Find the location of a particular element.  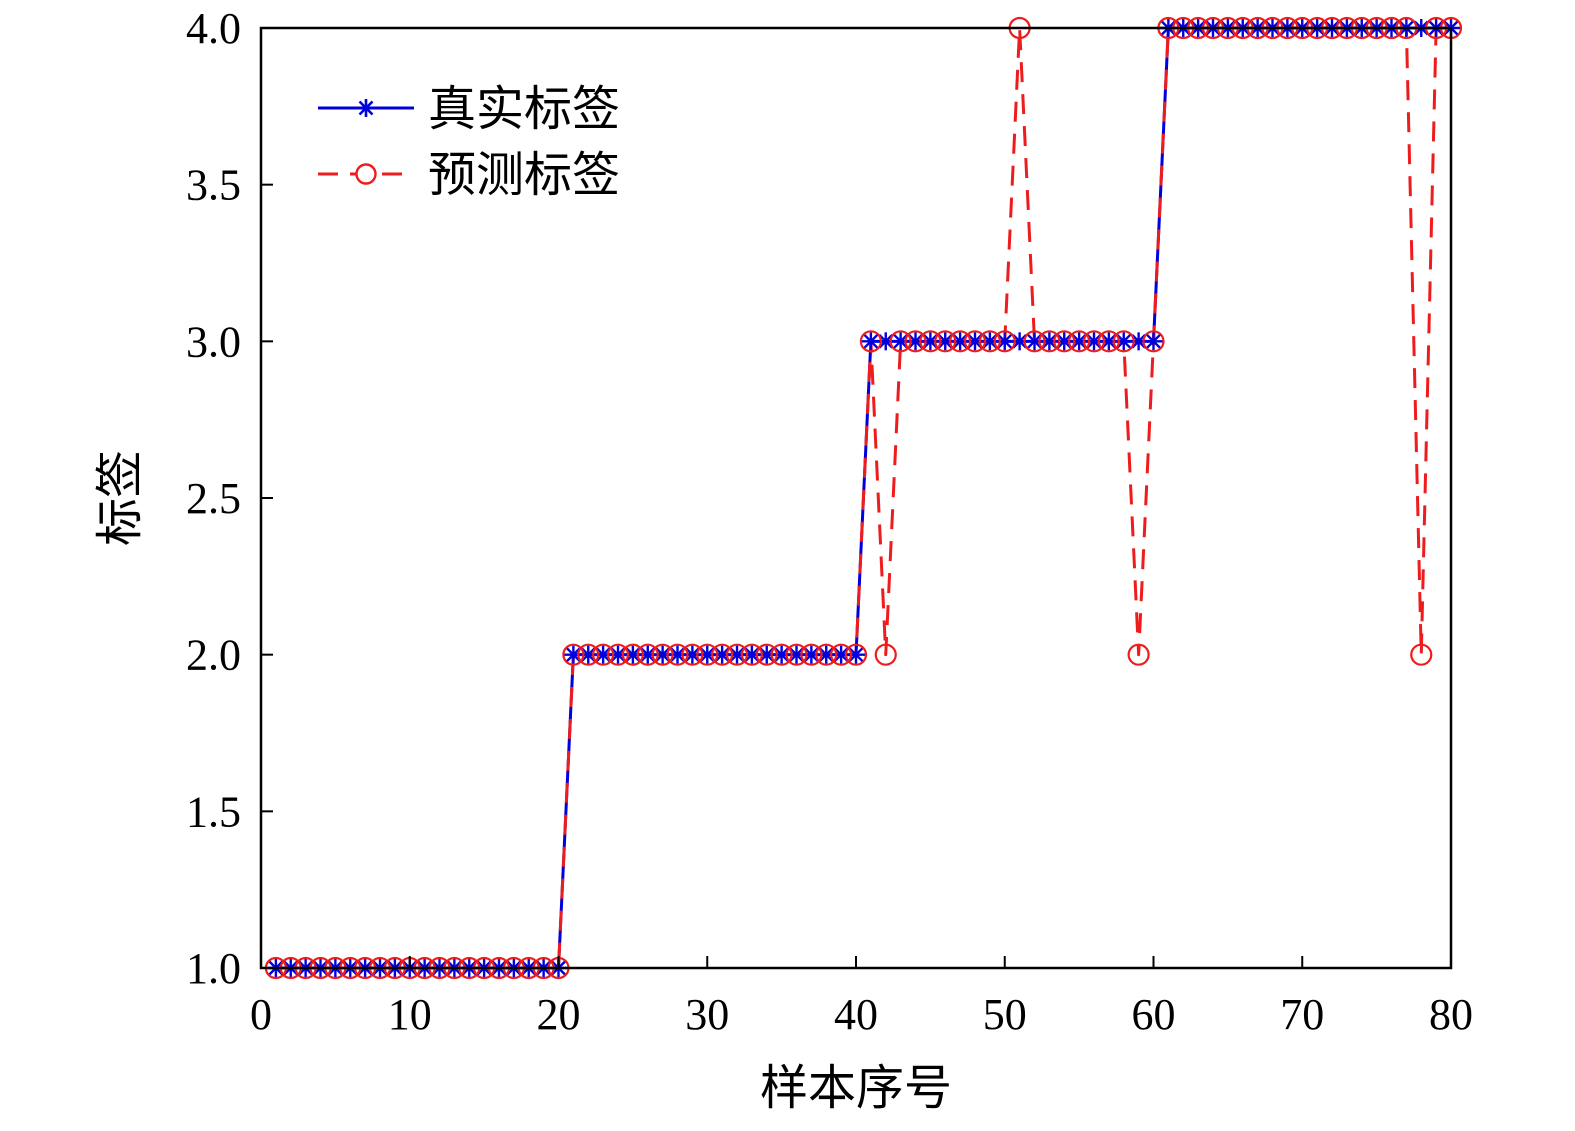

legend-marker-true-label is located at coordinates (366, 108).